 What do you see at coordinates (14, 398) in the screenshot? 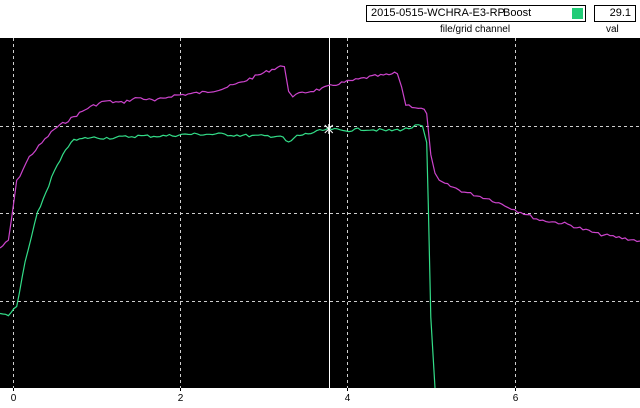
I see `x-tick-label-0: 0` at bounding box center [14, 398].